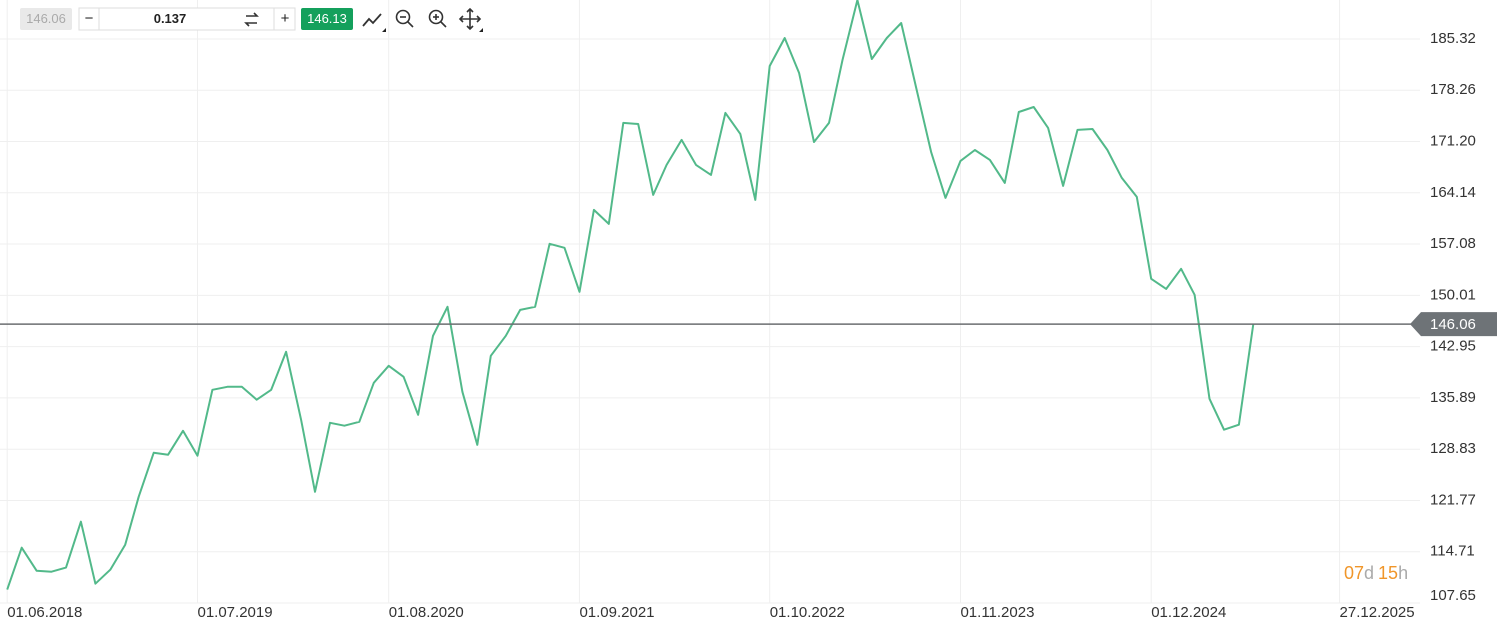  I want to click on ask-price: 146.13, so click(327, 18).